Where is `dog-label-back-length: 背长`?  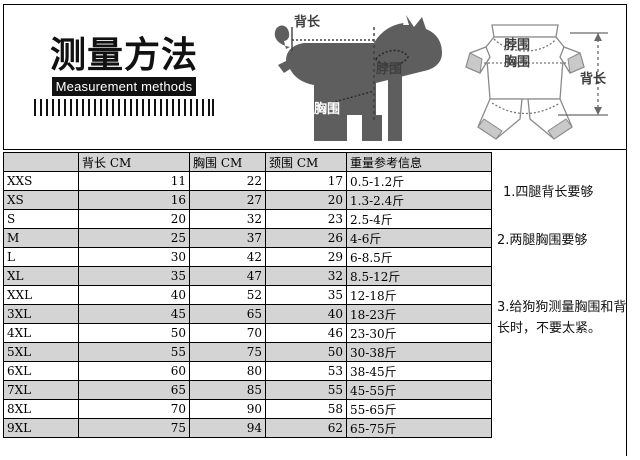 dog-label-back-length: 背长 is located at coordinates (307, 22).